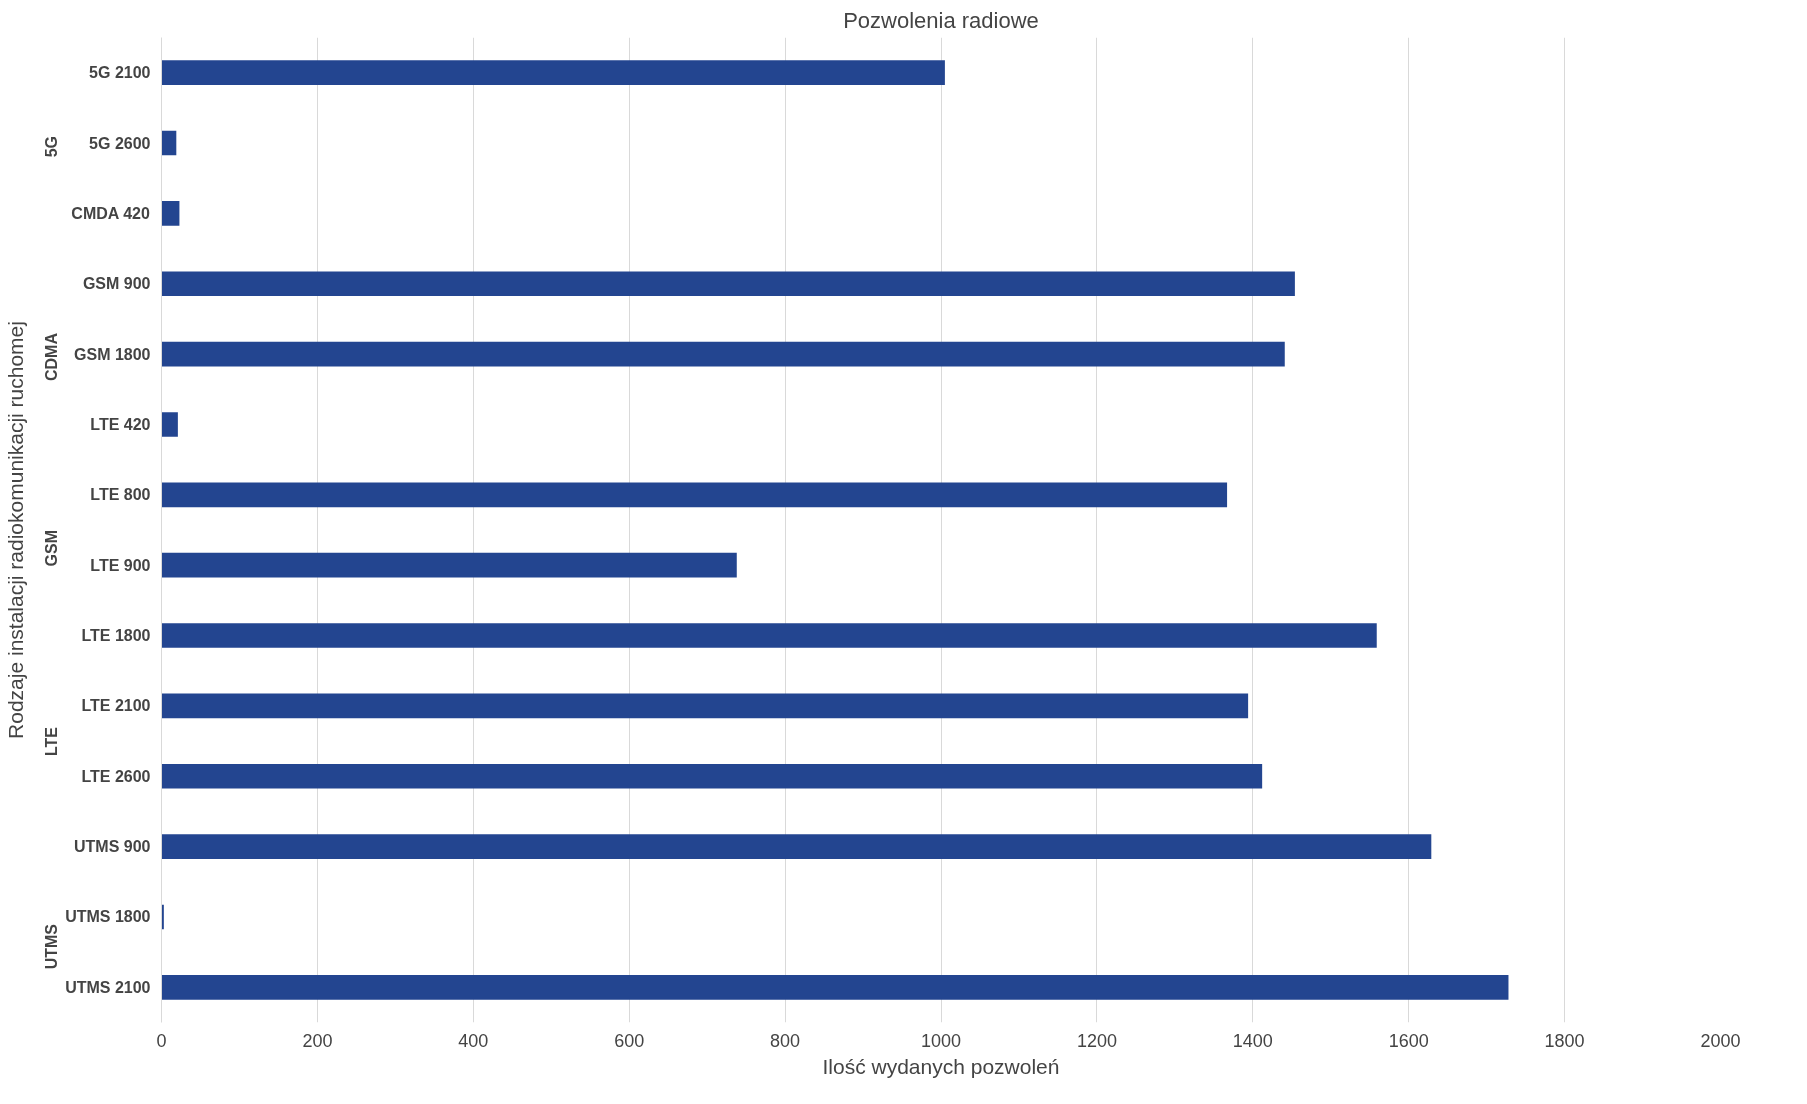  I want to click on x-tick-label: 1000, so click(941, 1040).